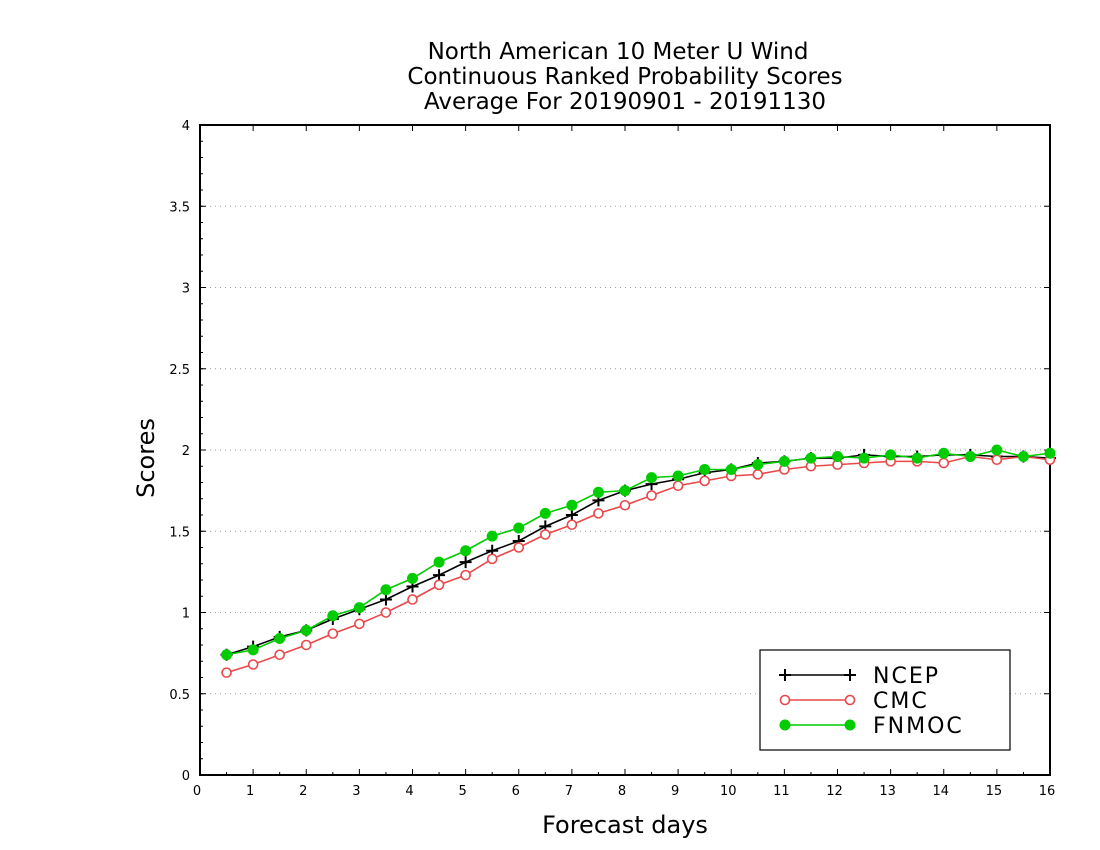  Describe the element at coordinates (146, 458) in the screenshot. I see `y-axis-label: Scores` at that location.